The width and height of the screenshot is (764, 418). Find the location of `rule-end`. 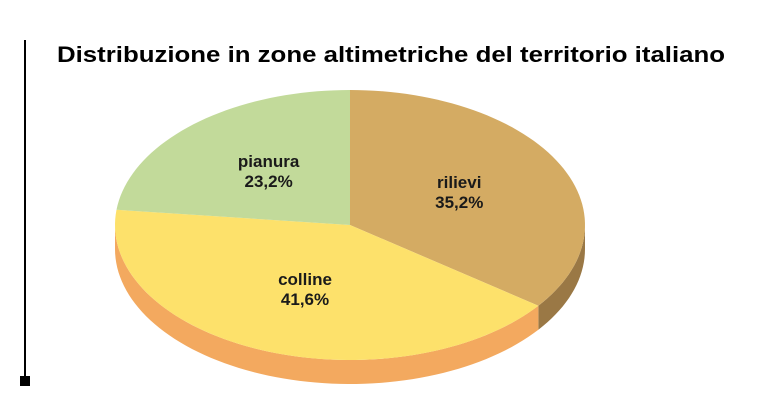

rule-end is located at coordinates (25, 381).